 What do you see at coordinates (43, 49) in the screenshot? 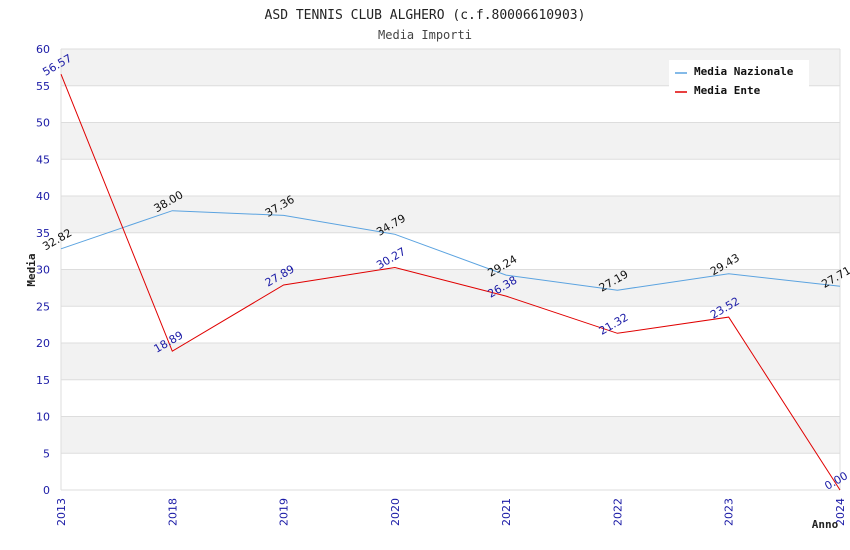
I see `y-tick-label: 60` at bounding box center [43, 49].